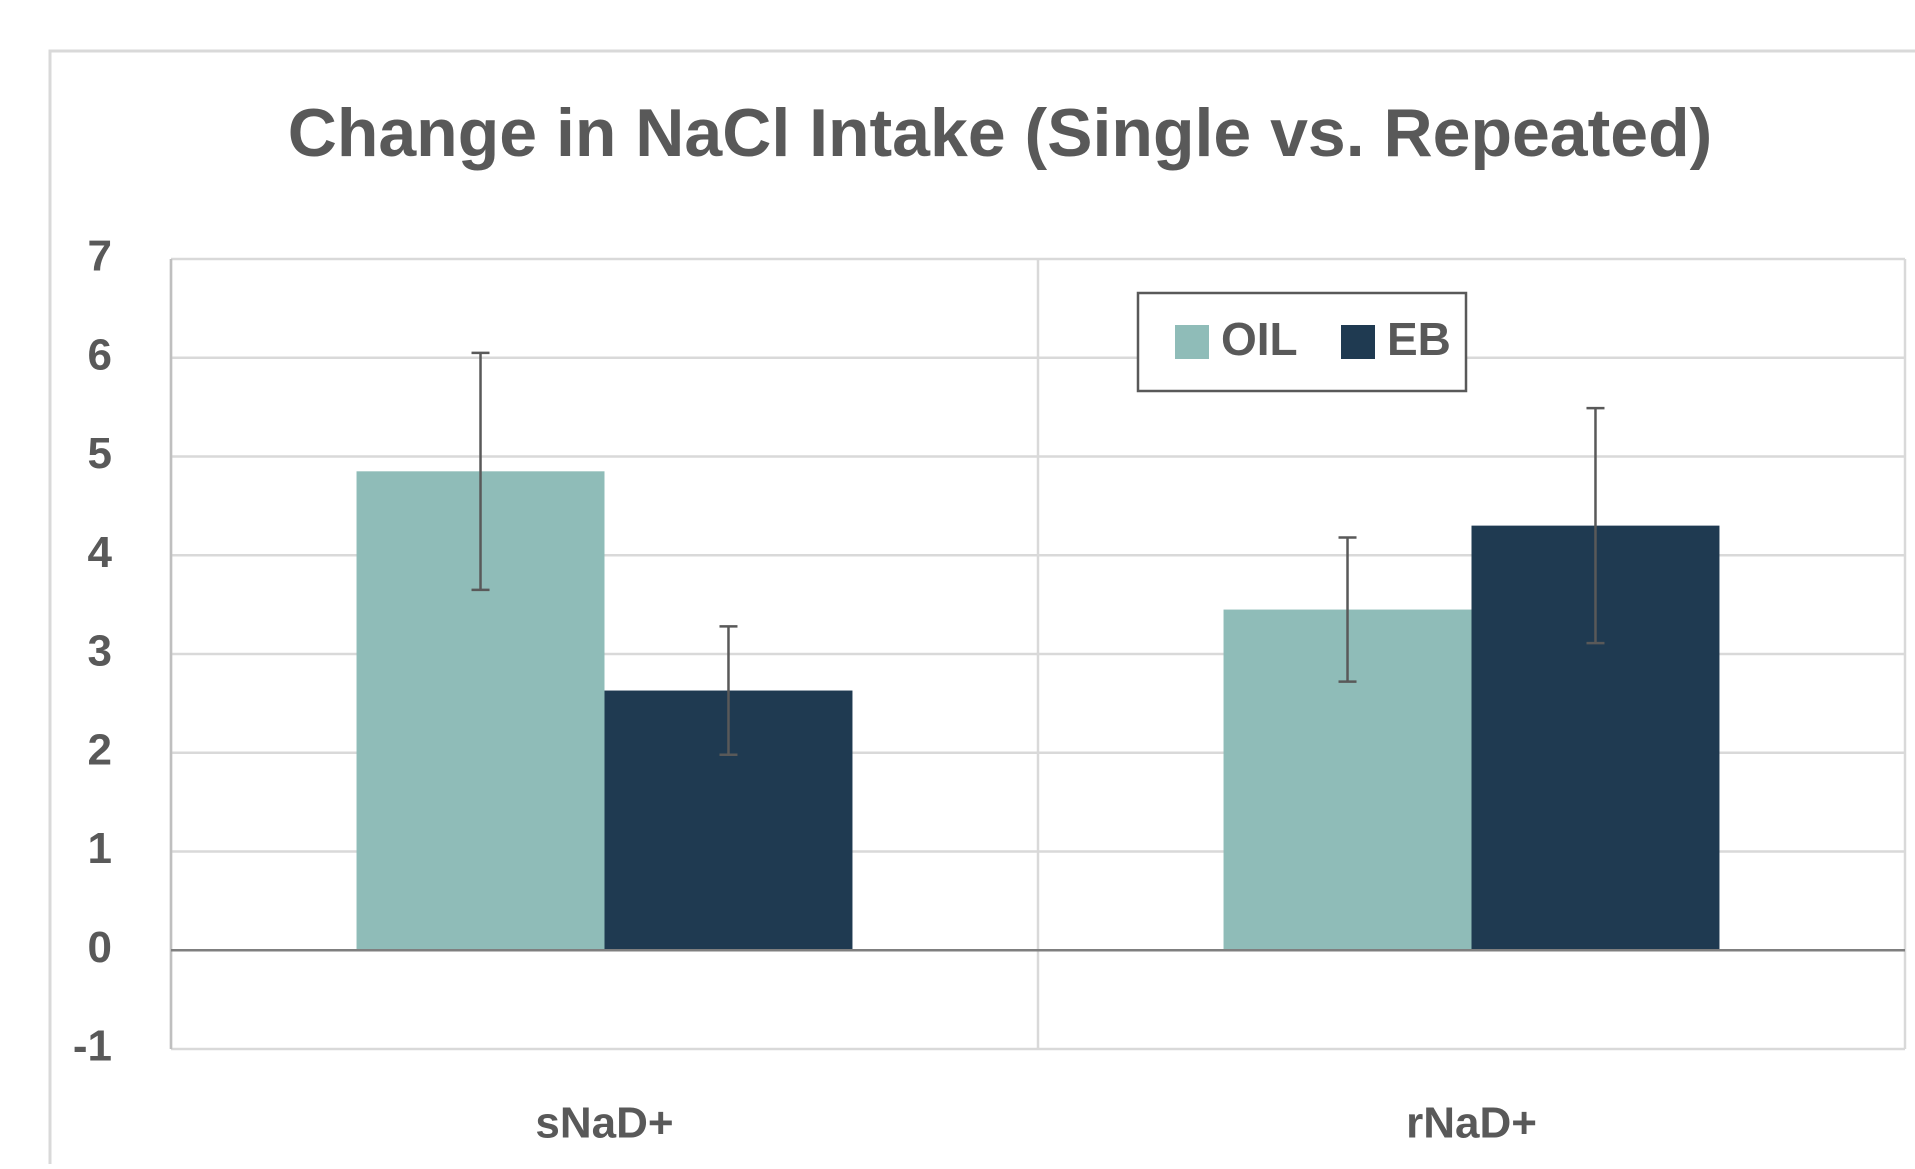 This screenshot has width=1915, height=1169. Describe the element at coordinates (100, 651) in the screenshot. I see `y-tick-label: 3` at that location.